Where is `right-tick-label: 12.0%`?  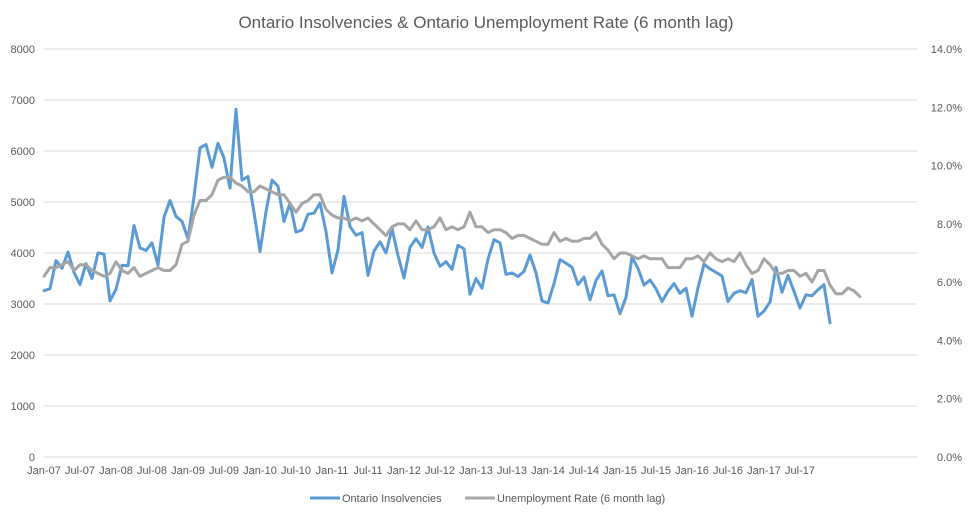 right-tick-label: 12.0% is located at coordinates (946, 108).